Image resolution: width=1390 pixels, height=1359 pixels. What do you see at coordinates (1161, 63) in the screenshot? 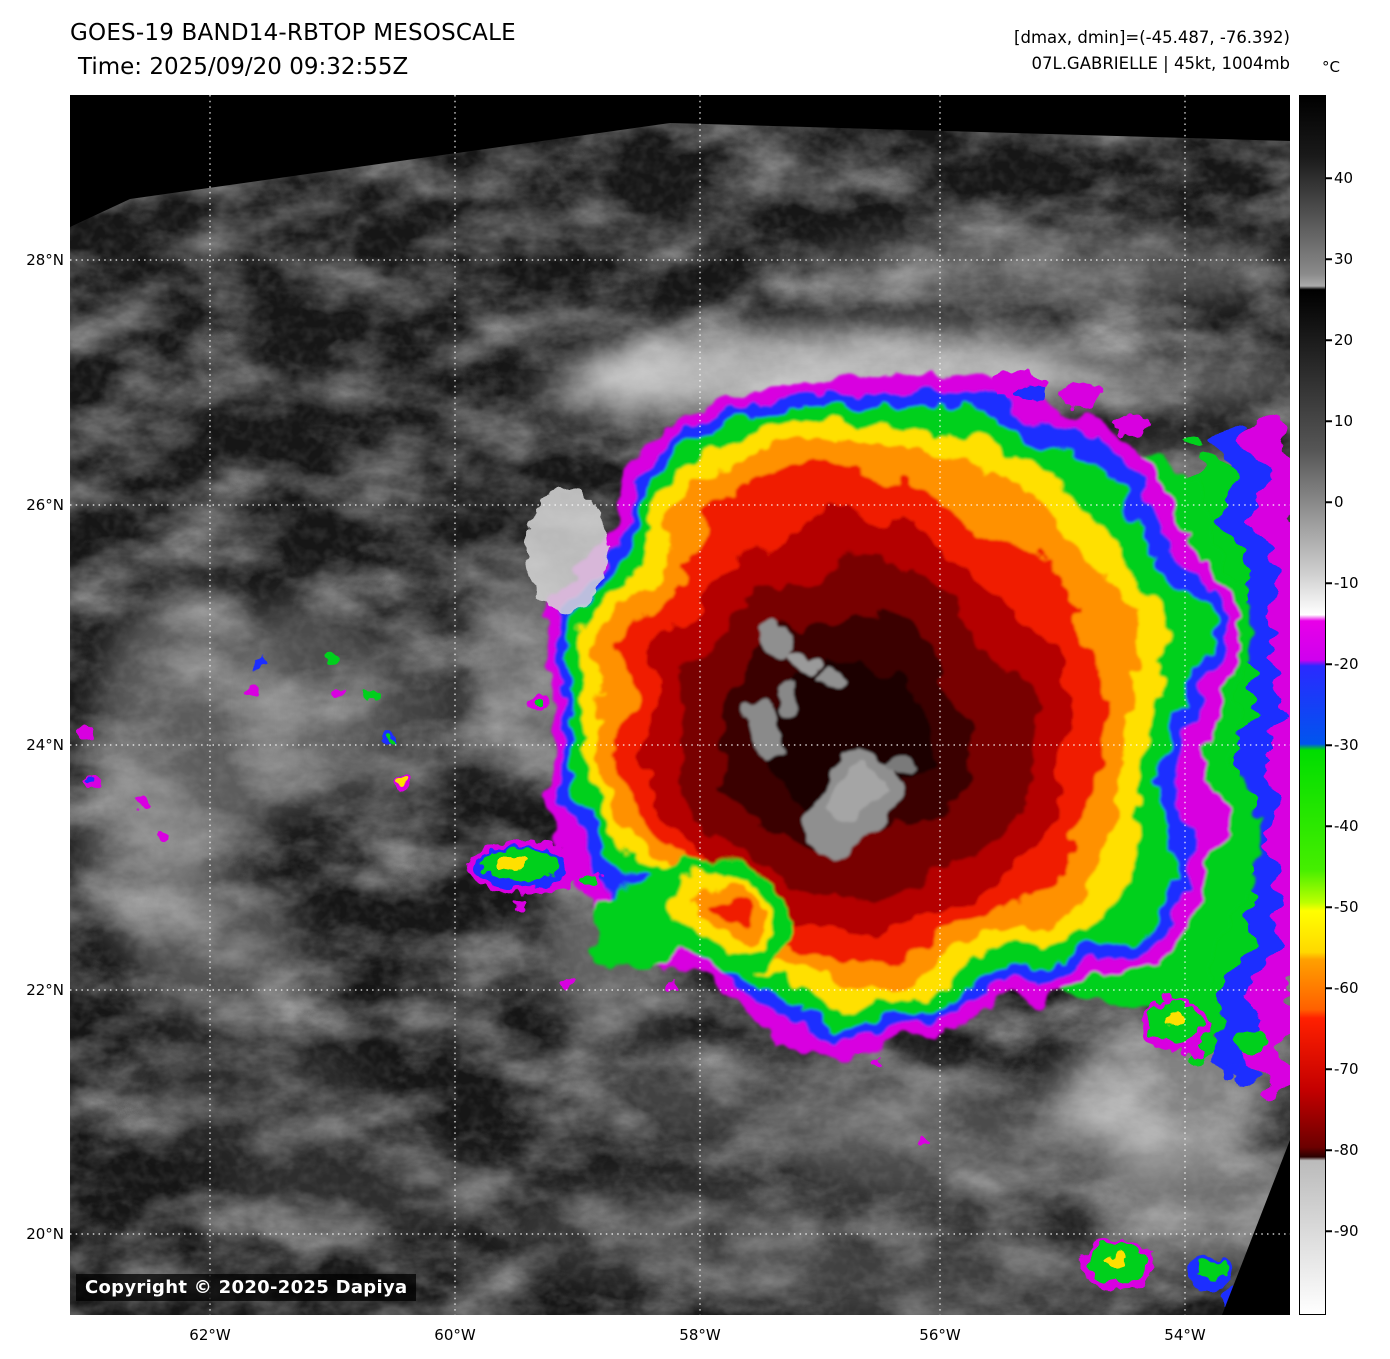
I see `storm-annotation: 07L.GABRIELLE | 45kt, 1004mb` at bounding box center [1161, 63].